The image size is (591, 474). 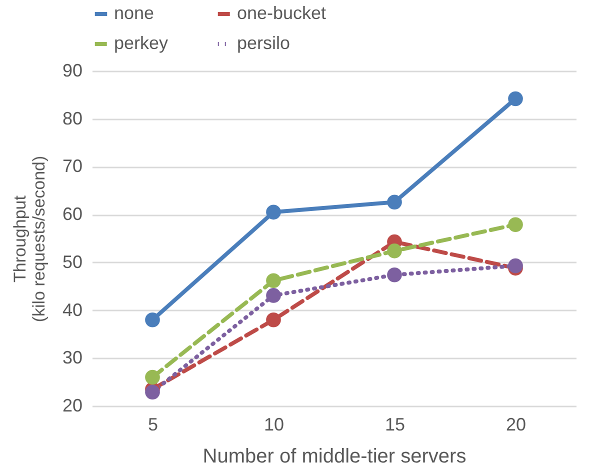 I want to click on x-tick-label: 20, so click(x=516, y=424).